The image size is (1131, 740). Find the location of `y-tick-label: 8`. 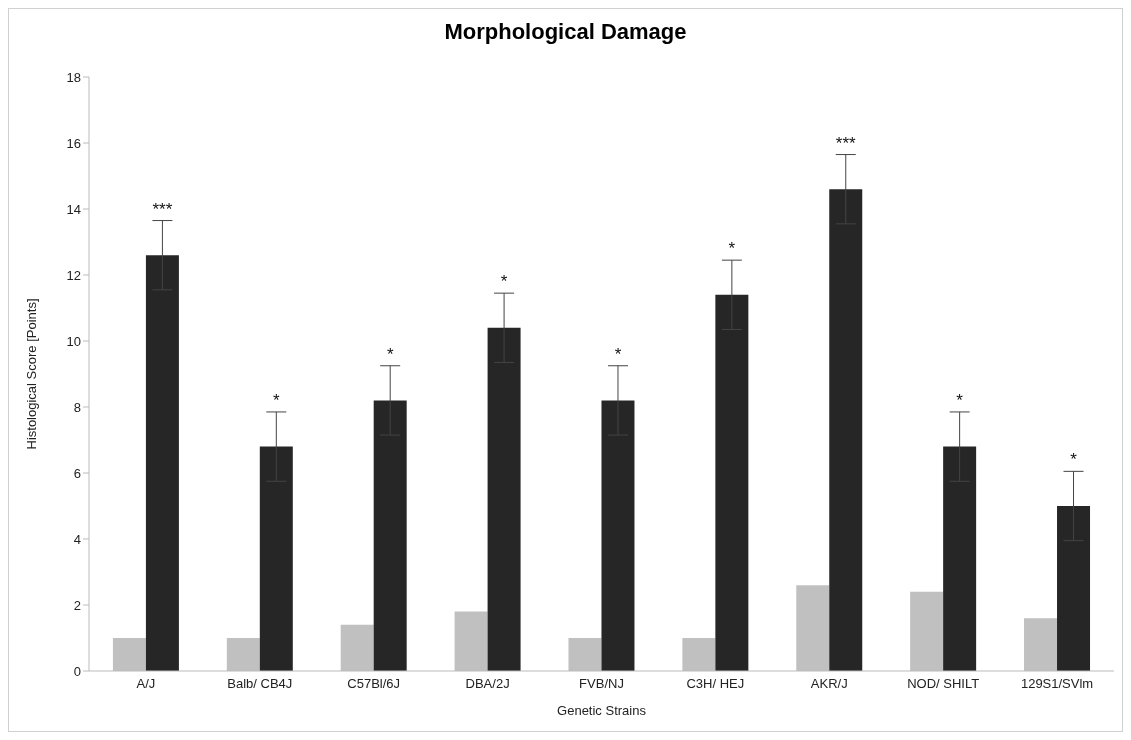

y-tick-label: 8 is located at coordinates (77, 407).